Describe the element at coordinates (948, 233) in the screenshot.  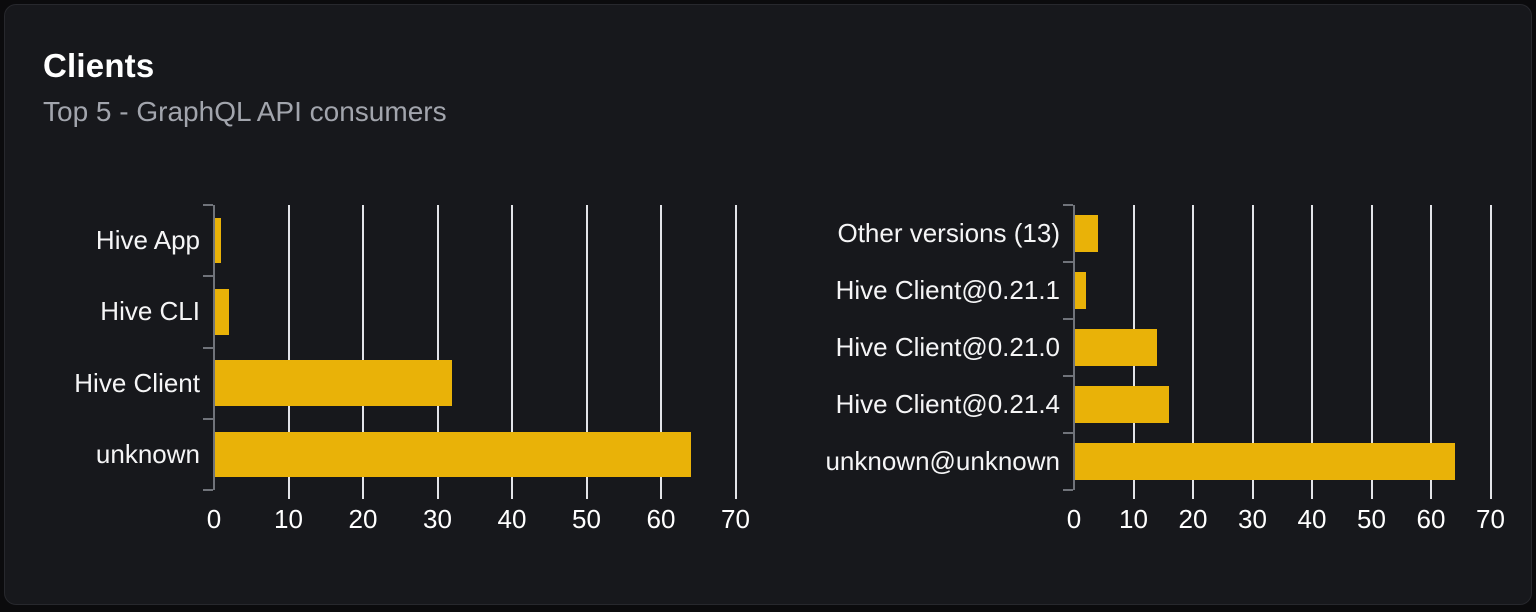
I see `category-label: Other versions (13)` at that location.